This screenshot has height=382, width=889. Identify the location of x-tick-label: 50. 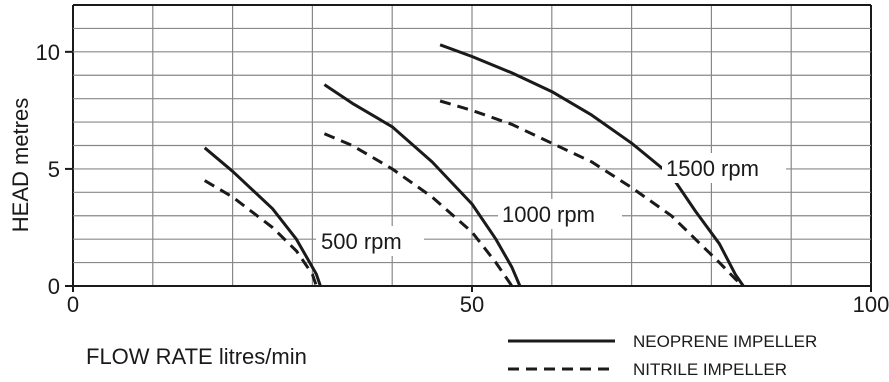
(472, 304).